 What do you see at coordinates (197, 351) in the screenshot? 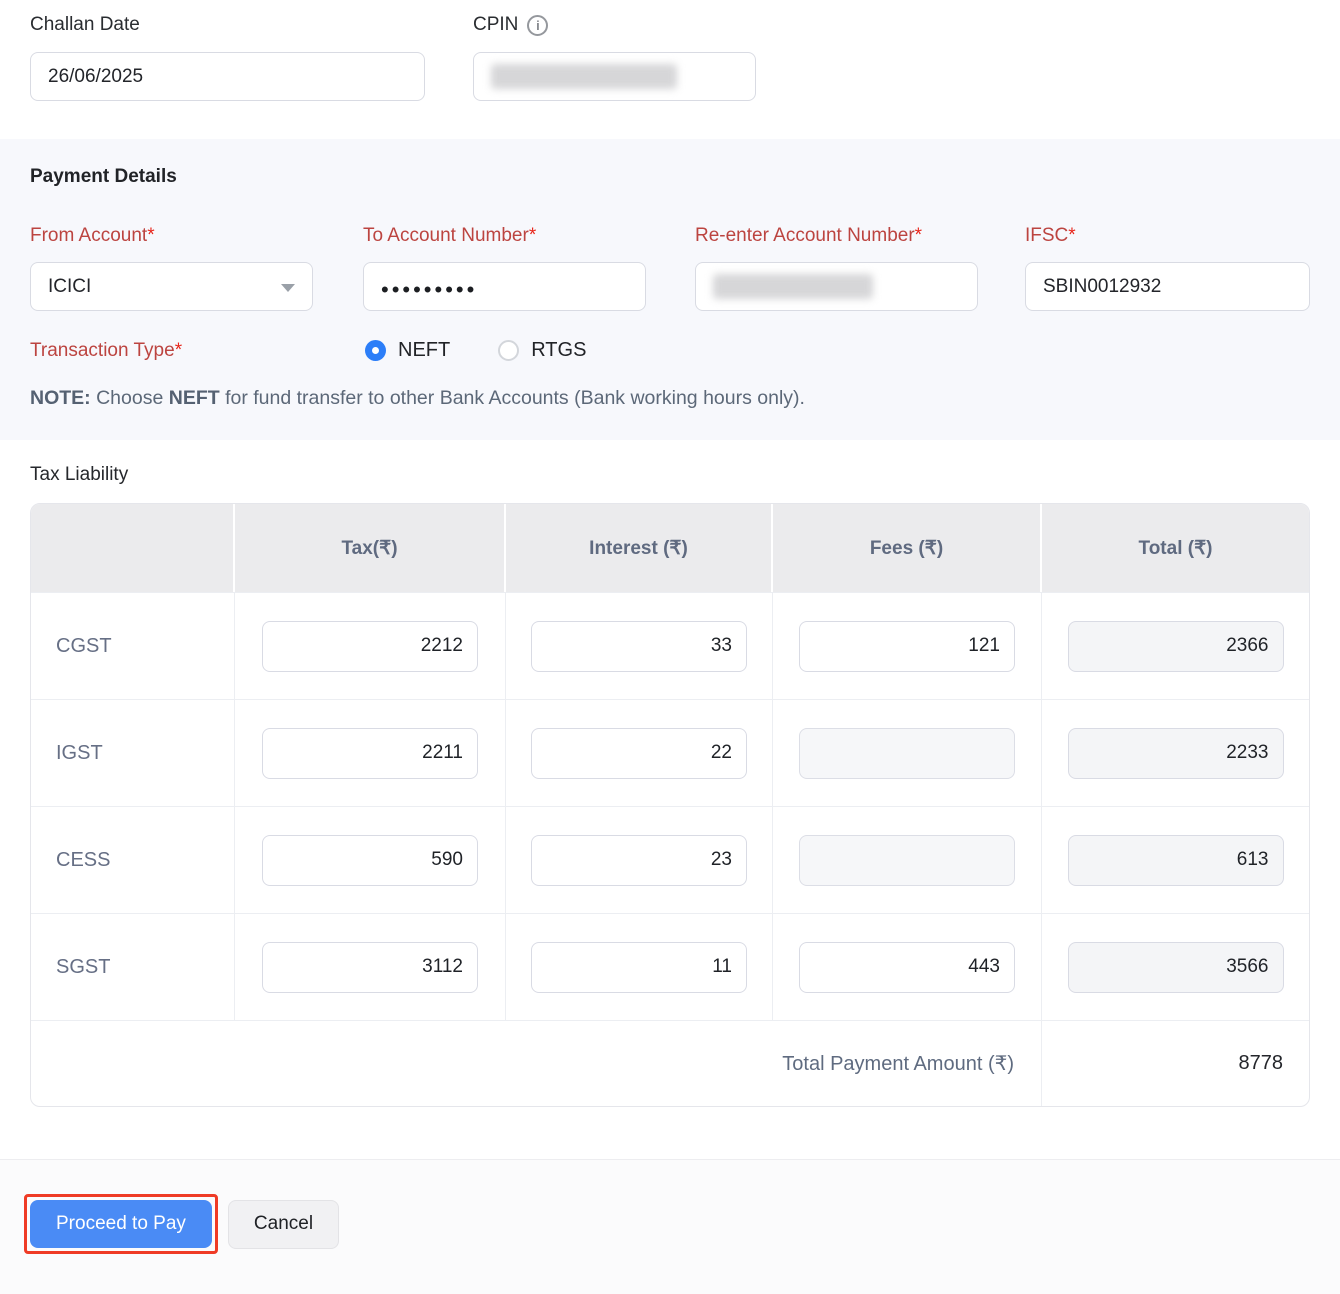
I see `transaction-type-label: Transaction Type*` at bounding box center [197, 351].